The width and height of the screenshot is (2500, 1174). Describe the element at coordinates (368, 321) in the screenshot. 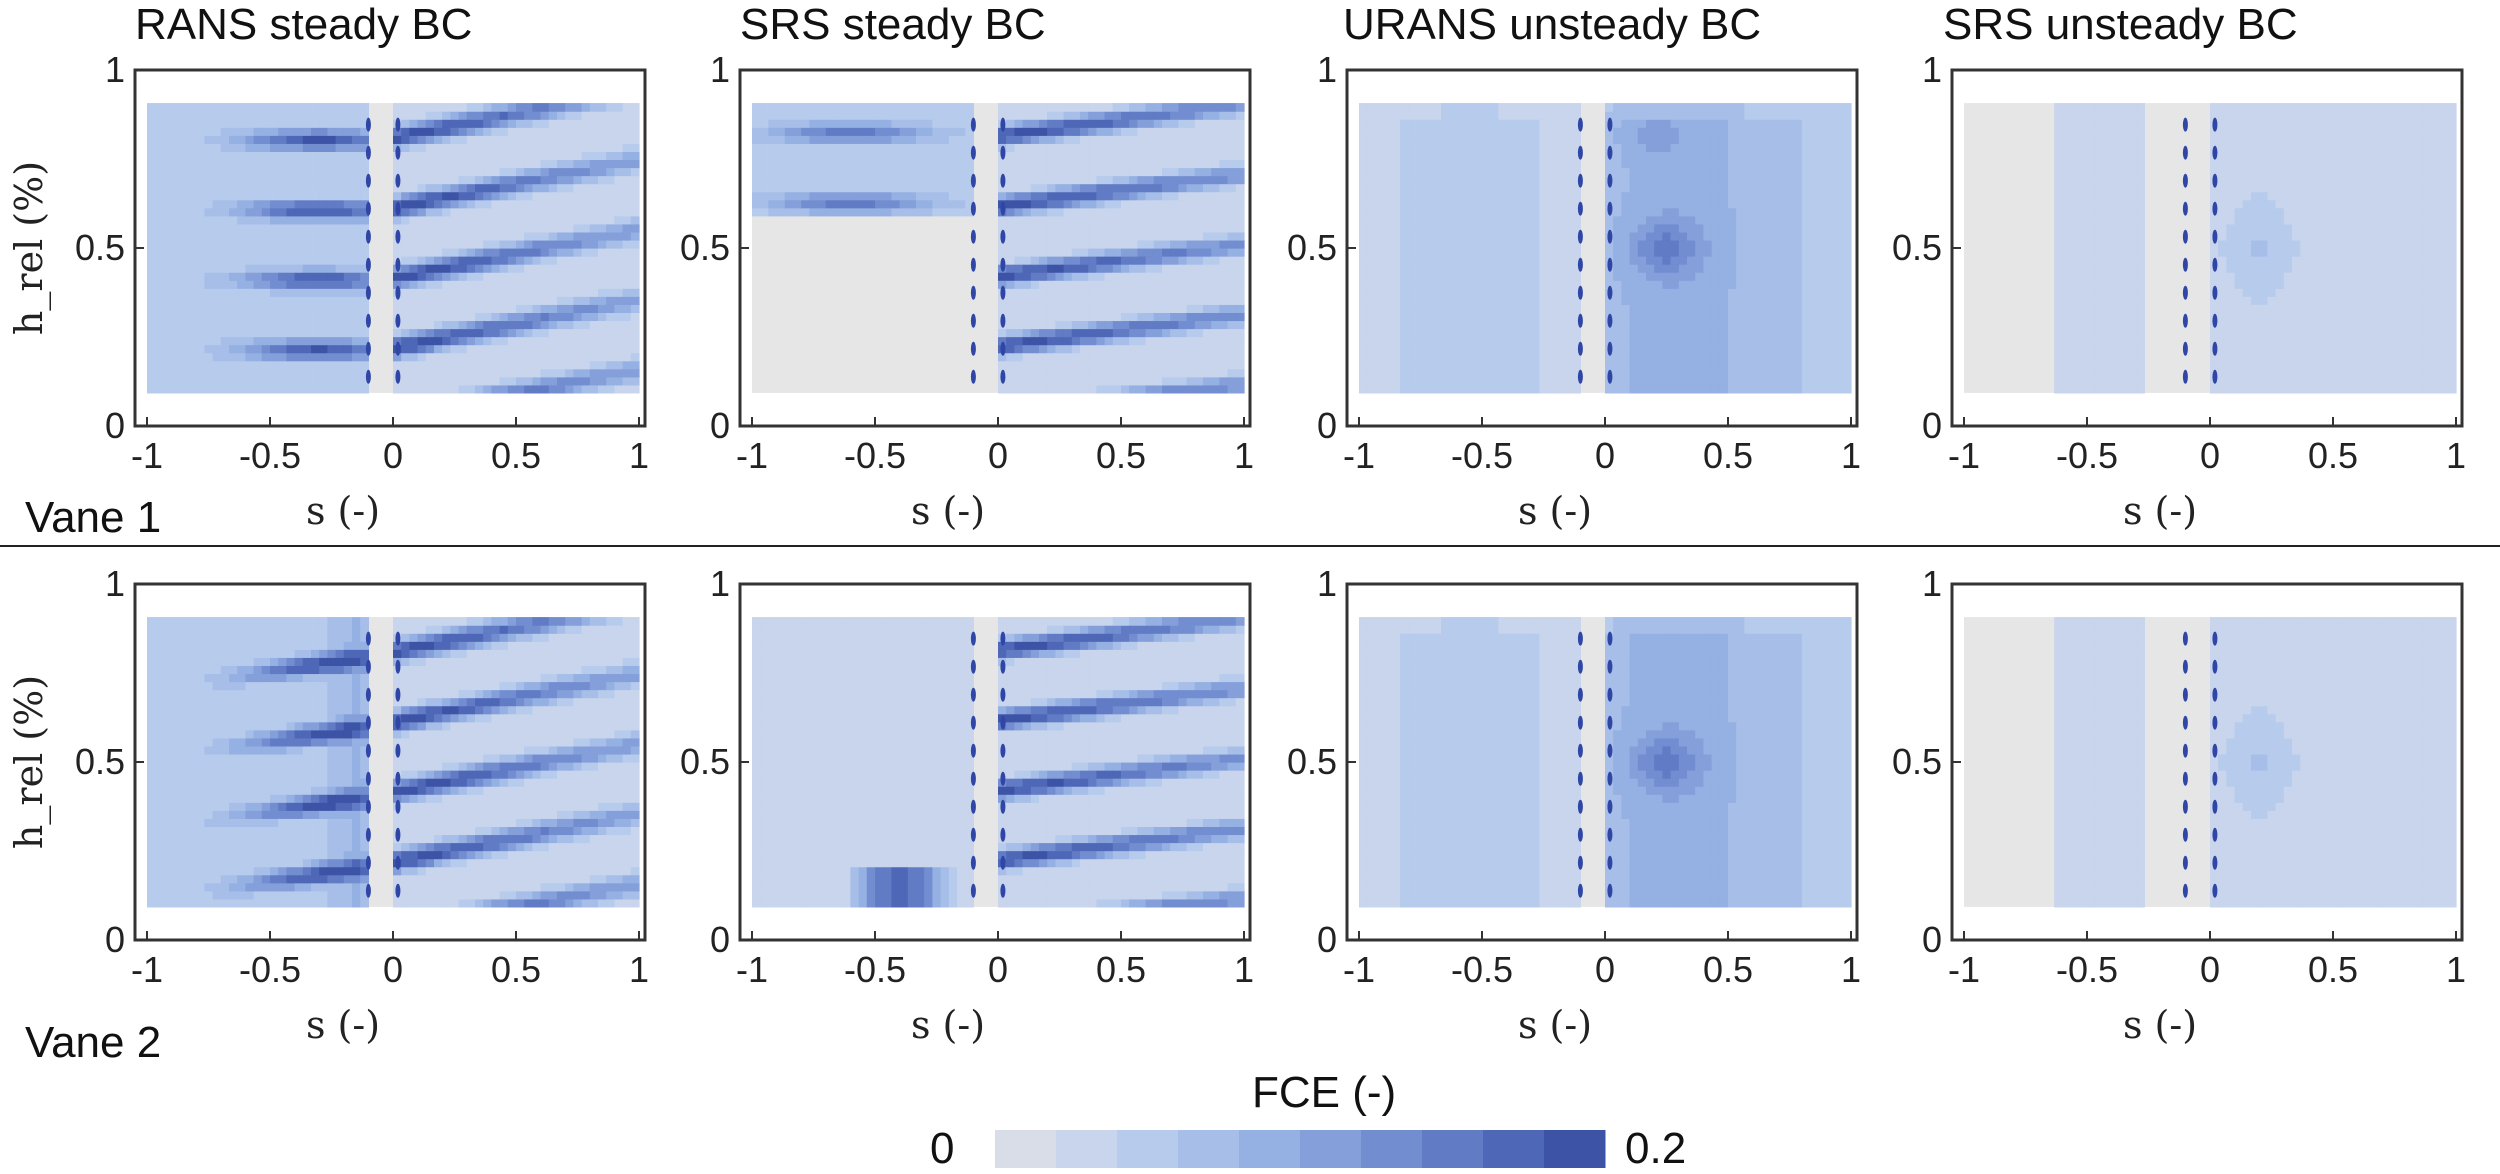

I see `hole-marker` at that location.